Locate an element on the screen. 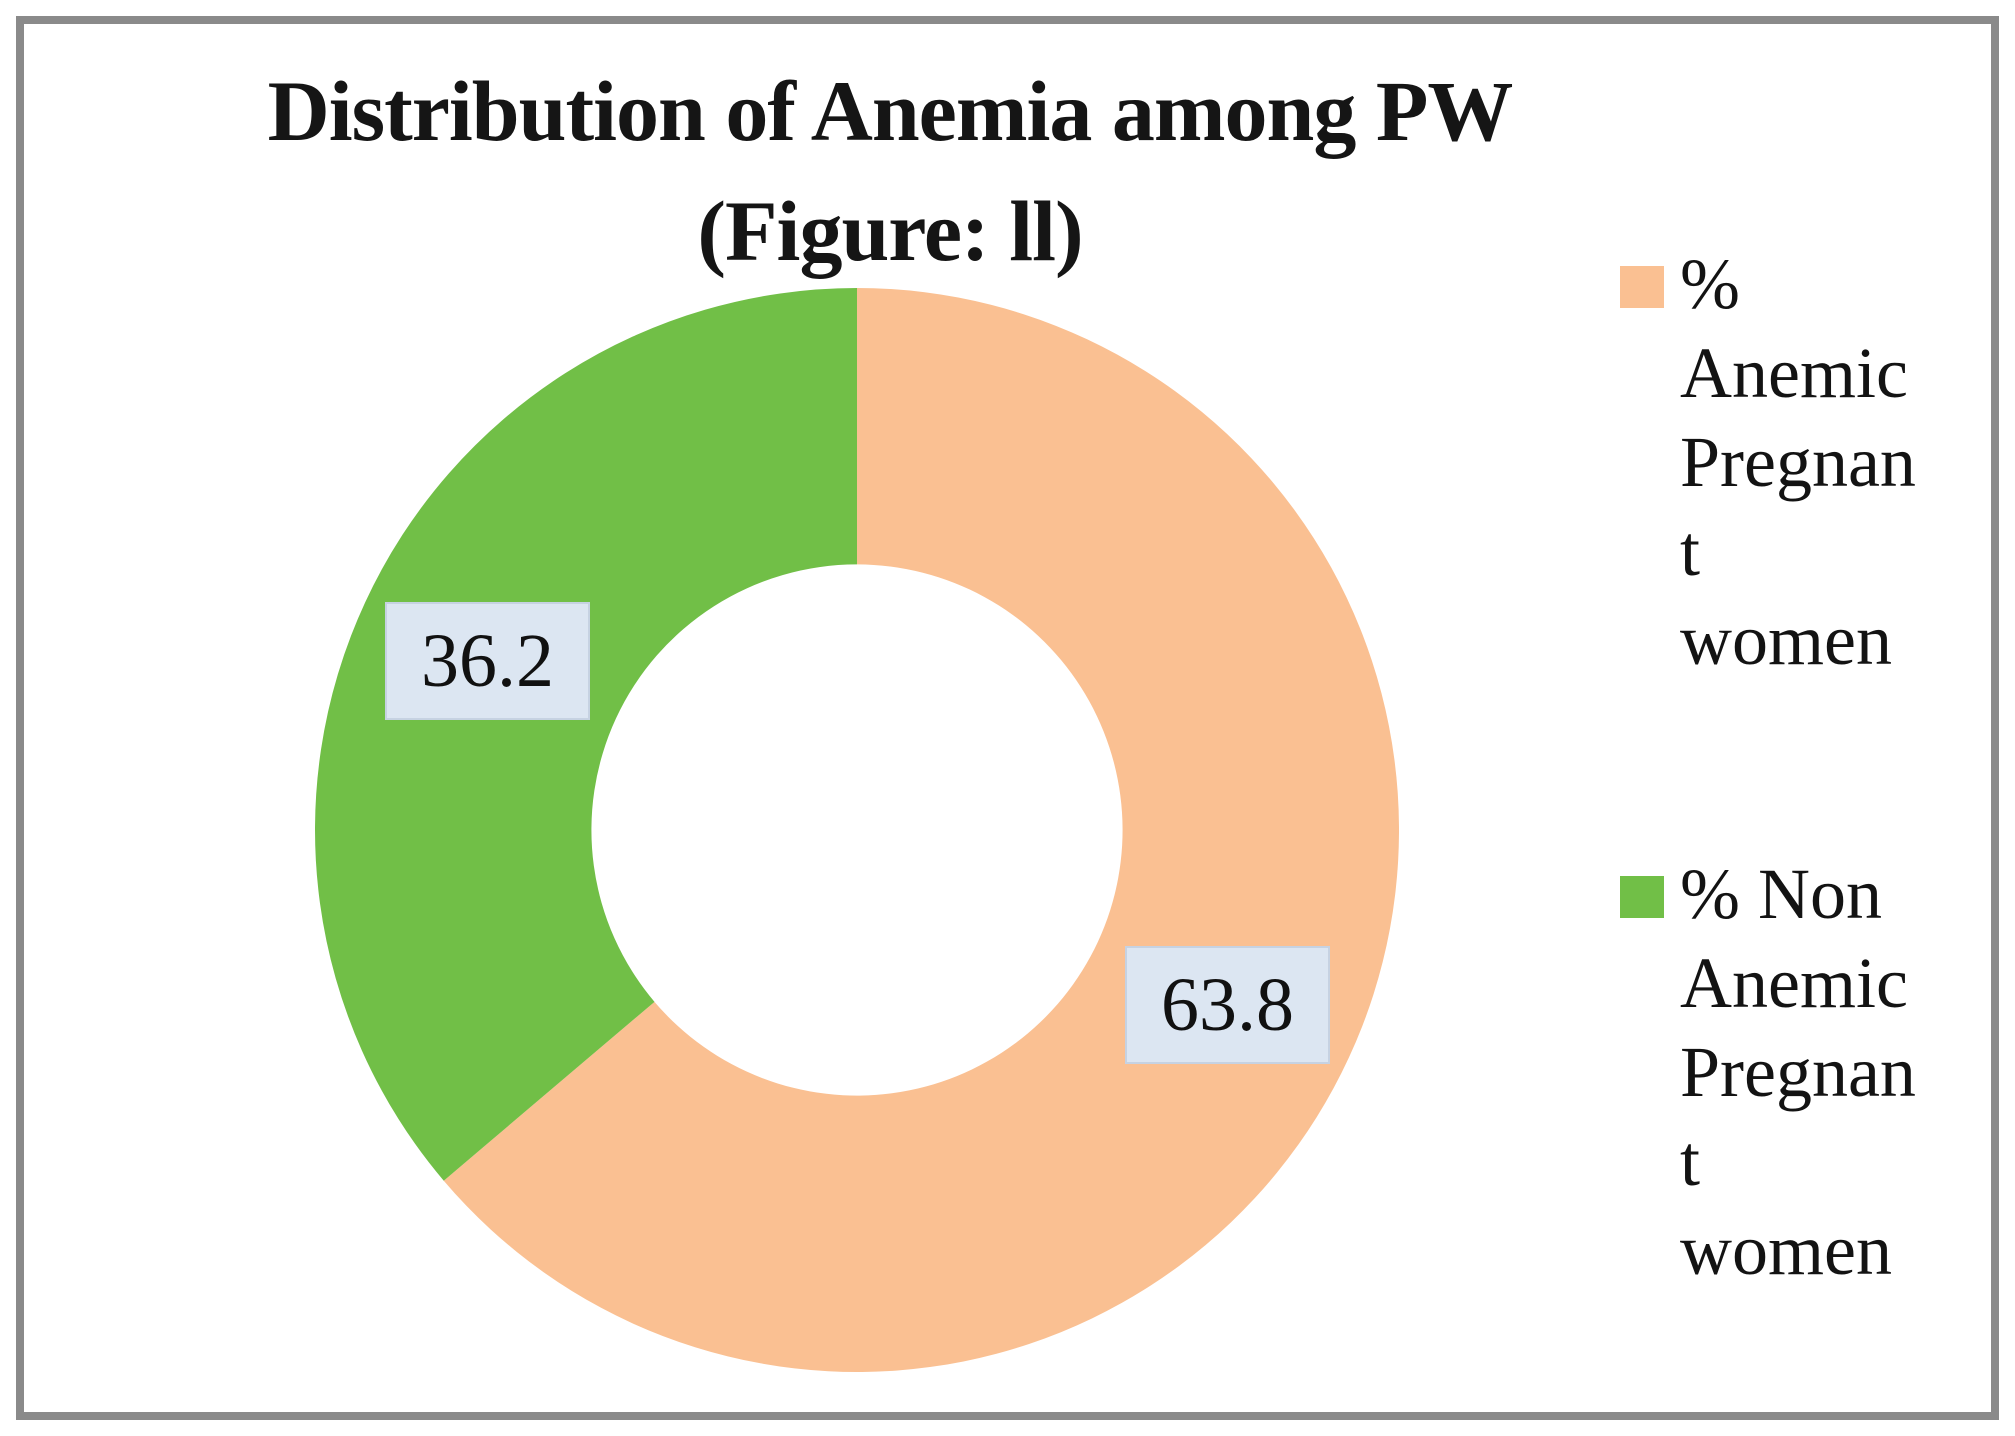 This screenshot has width=2015, height=1436. data-label-anemic: 63.8 is located at coordinates (1227, 1005).